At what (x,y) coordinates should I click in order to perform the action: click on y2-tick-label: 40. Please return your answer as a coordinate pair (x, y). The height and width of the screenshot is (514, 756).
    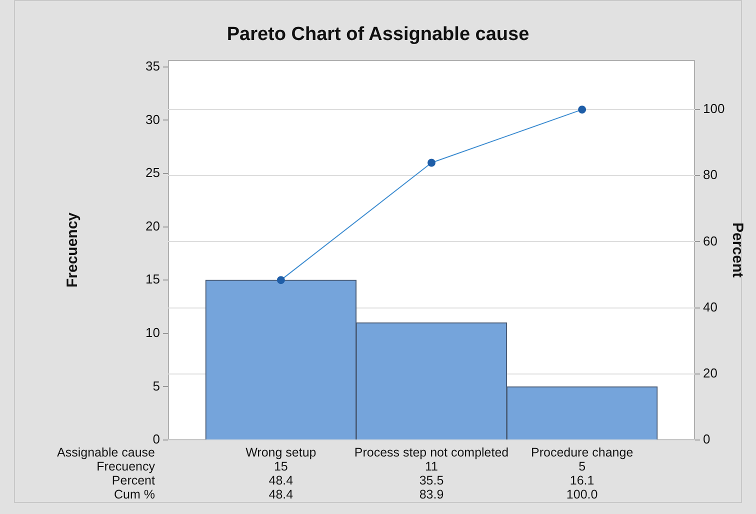
    Looking at the image, I should click on (710, 306).